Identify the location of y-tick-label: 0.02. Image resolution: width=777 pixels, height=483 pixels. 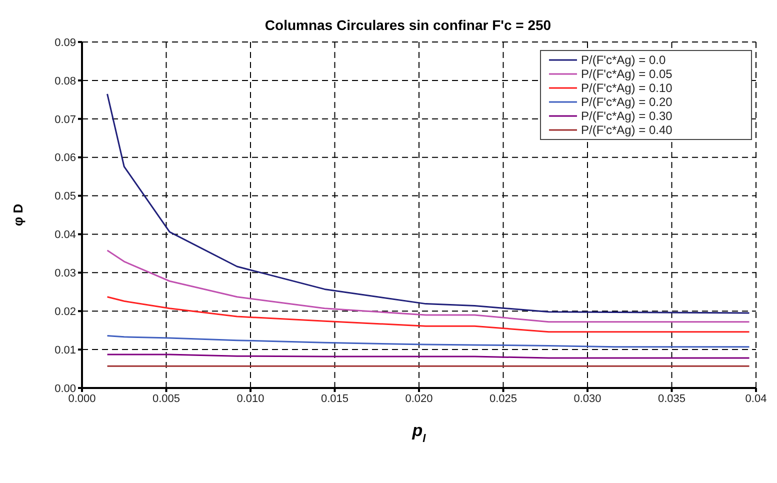
(65, 312).